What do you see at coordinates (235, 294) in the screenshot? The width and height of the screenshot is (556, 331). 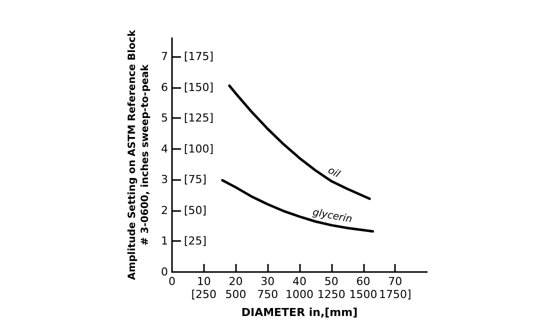 I see `x2-tick-label: 500` at bounding box center [235, 294].